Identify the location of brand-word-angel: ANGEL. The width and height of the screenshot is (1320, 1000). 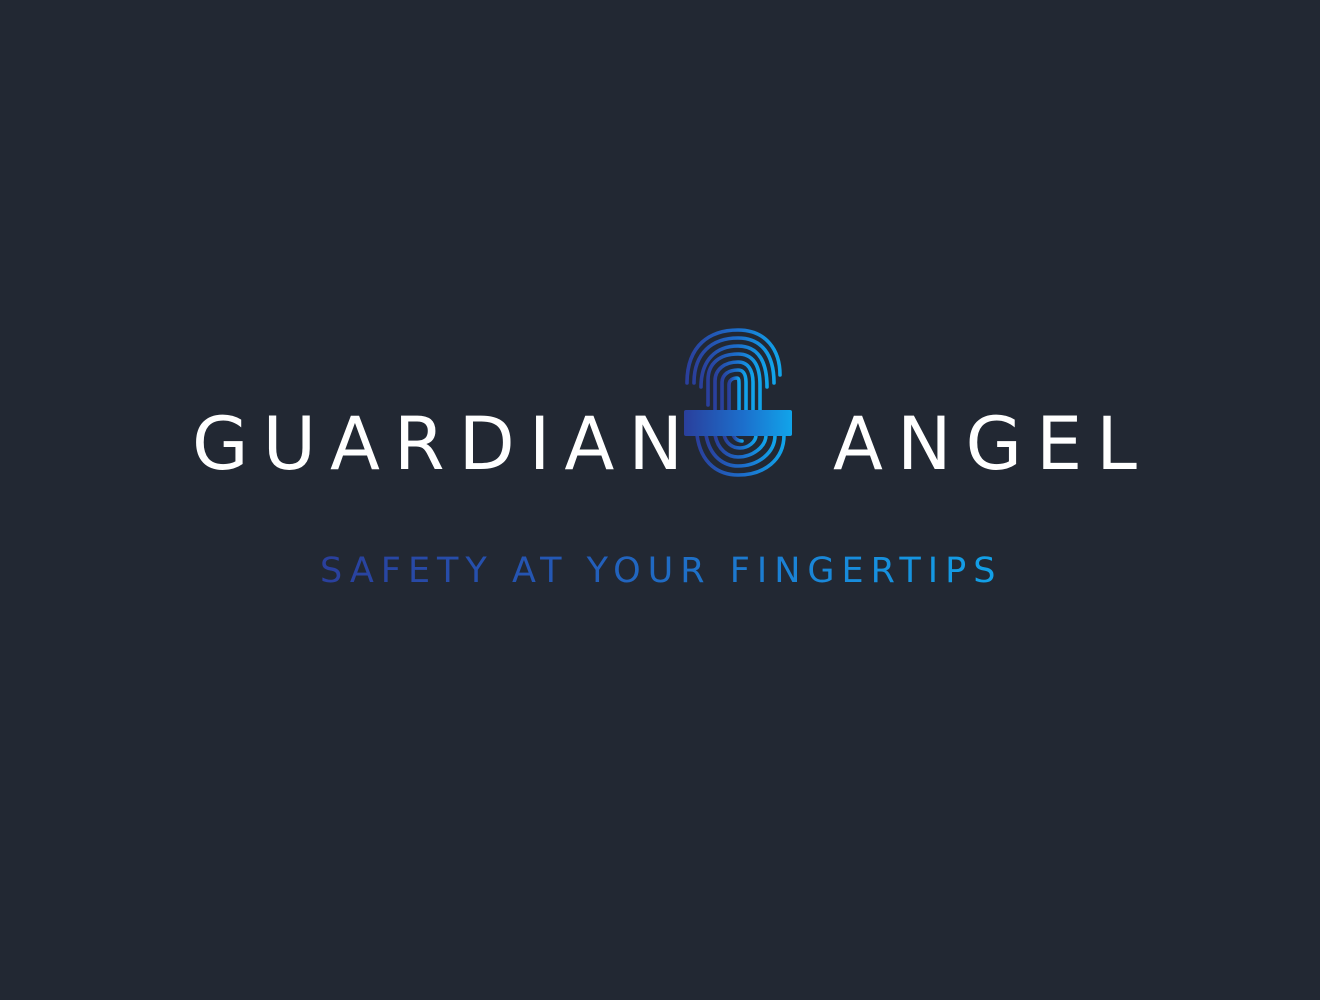
(992, 444).